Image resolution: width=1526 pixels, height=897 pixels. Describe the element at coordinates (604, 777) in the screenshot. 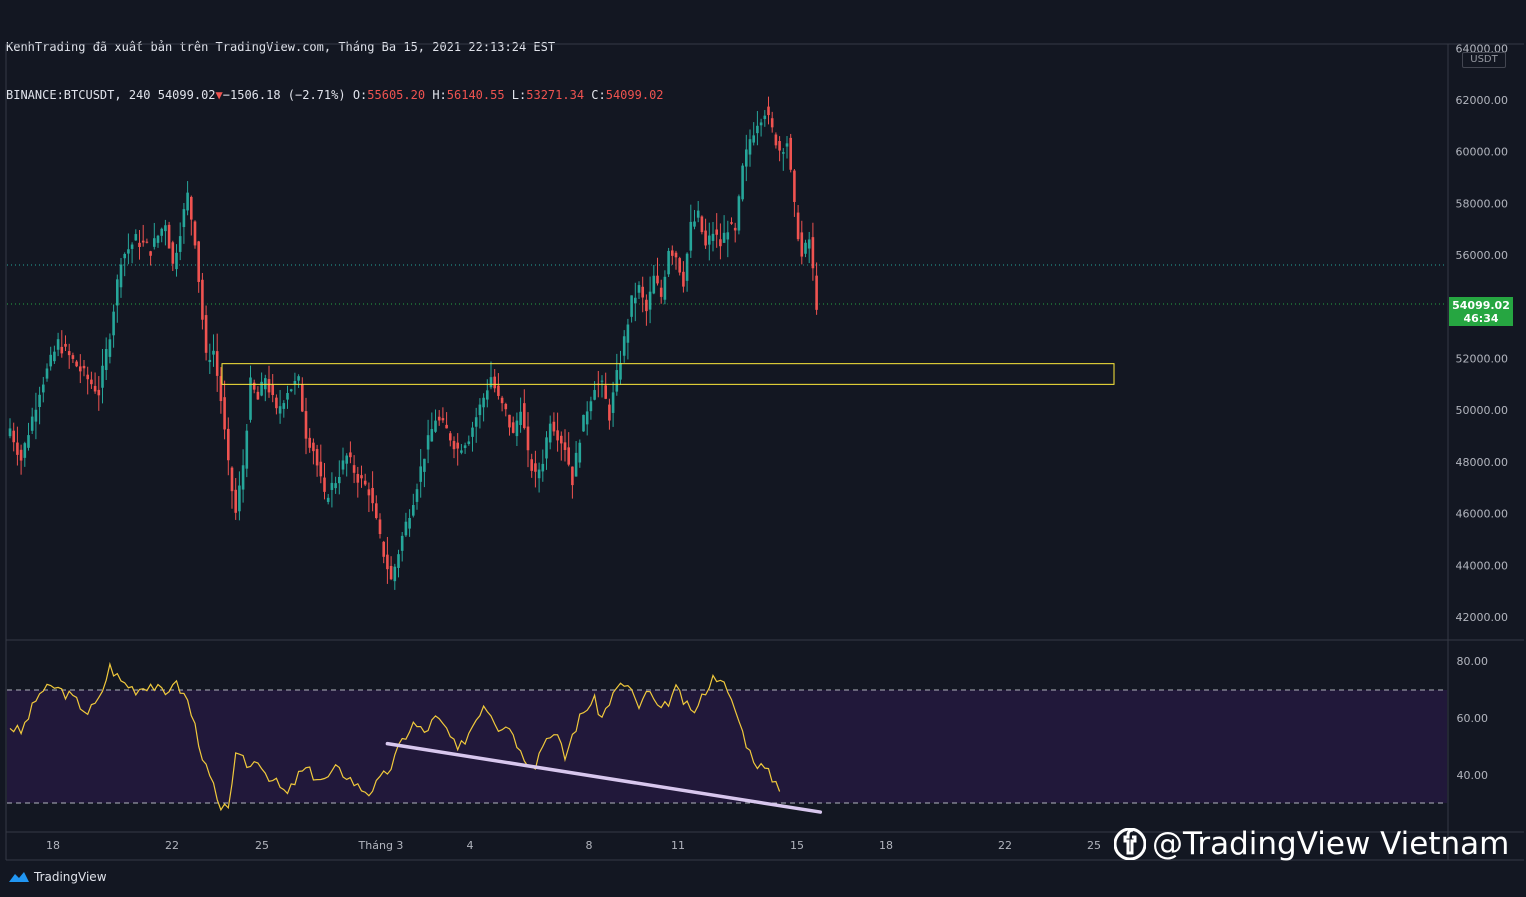

I see `rsi-trendline` at that location.